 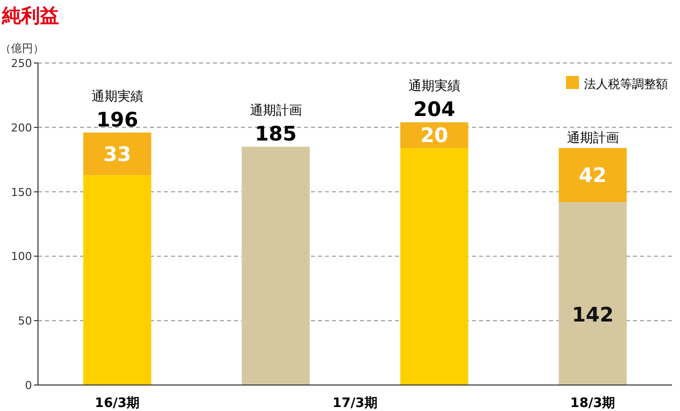 I want to click on y-tick-label: 50, so click(x=25, y=321).